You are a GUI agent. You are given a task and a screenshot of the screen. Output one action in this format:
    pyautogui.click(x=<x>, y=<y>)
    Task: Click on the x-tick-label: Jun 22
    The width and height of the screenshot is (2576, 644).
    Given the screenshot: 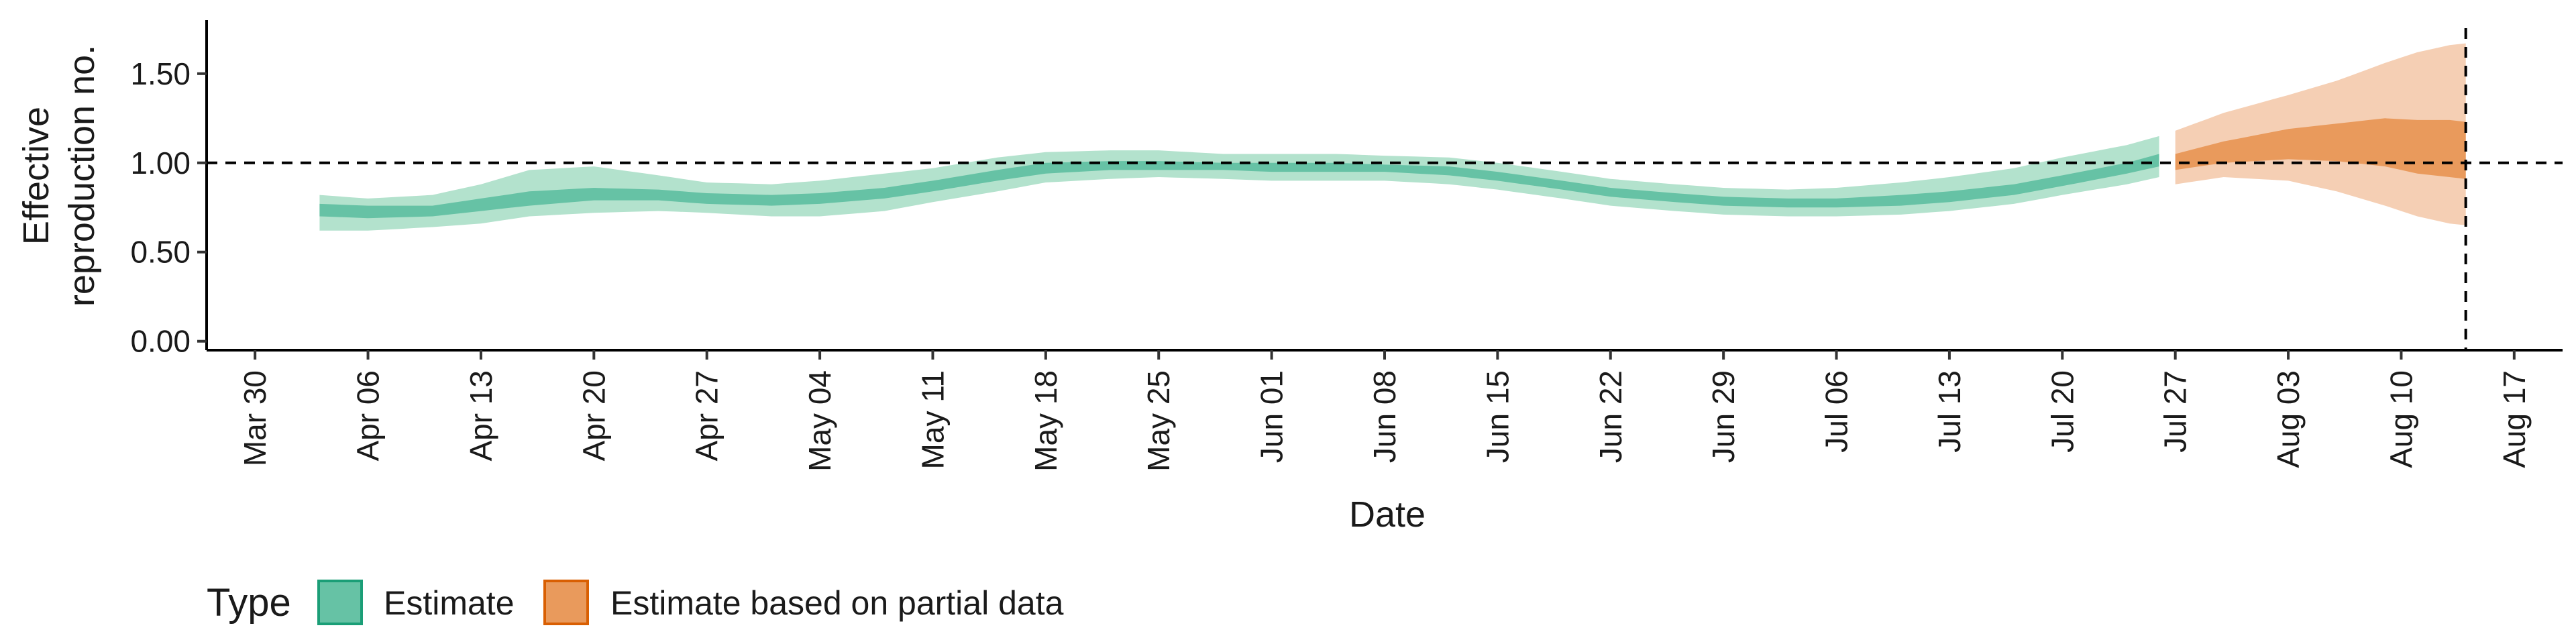 What is the action you would take?
    pyautogui.click(x=1610, y=416)
    